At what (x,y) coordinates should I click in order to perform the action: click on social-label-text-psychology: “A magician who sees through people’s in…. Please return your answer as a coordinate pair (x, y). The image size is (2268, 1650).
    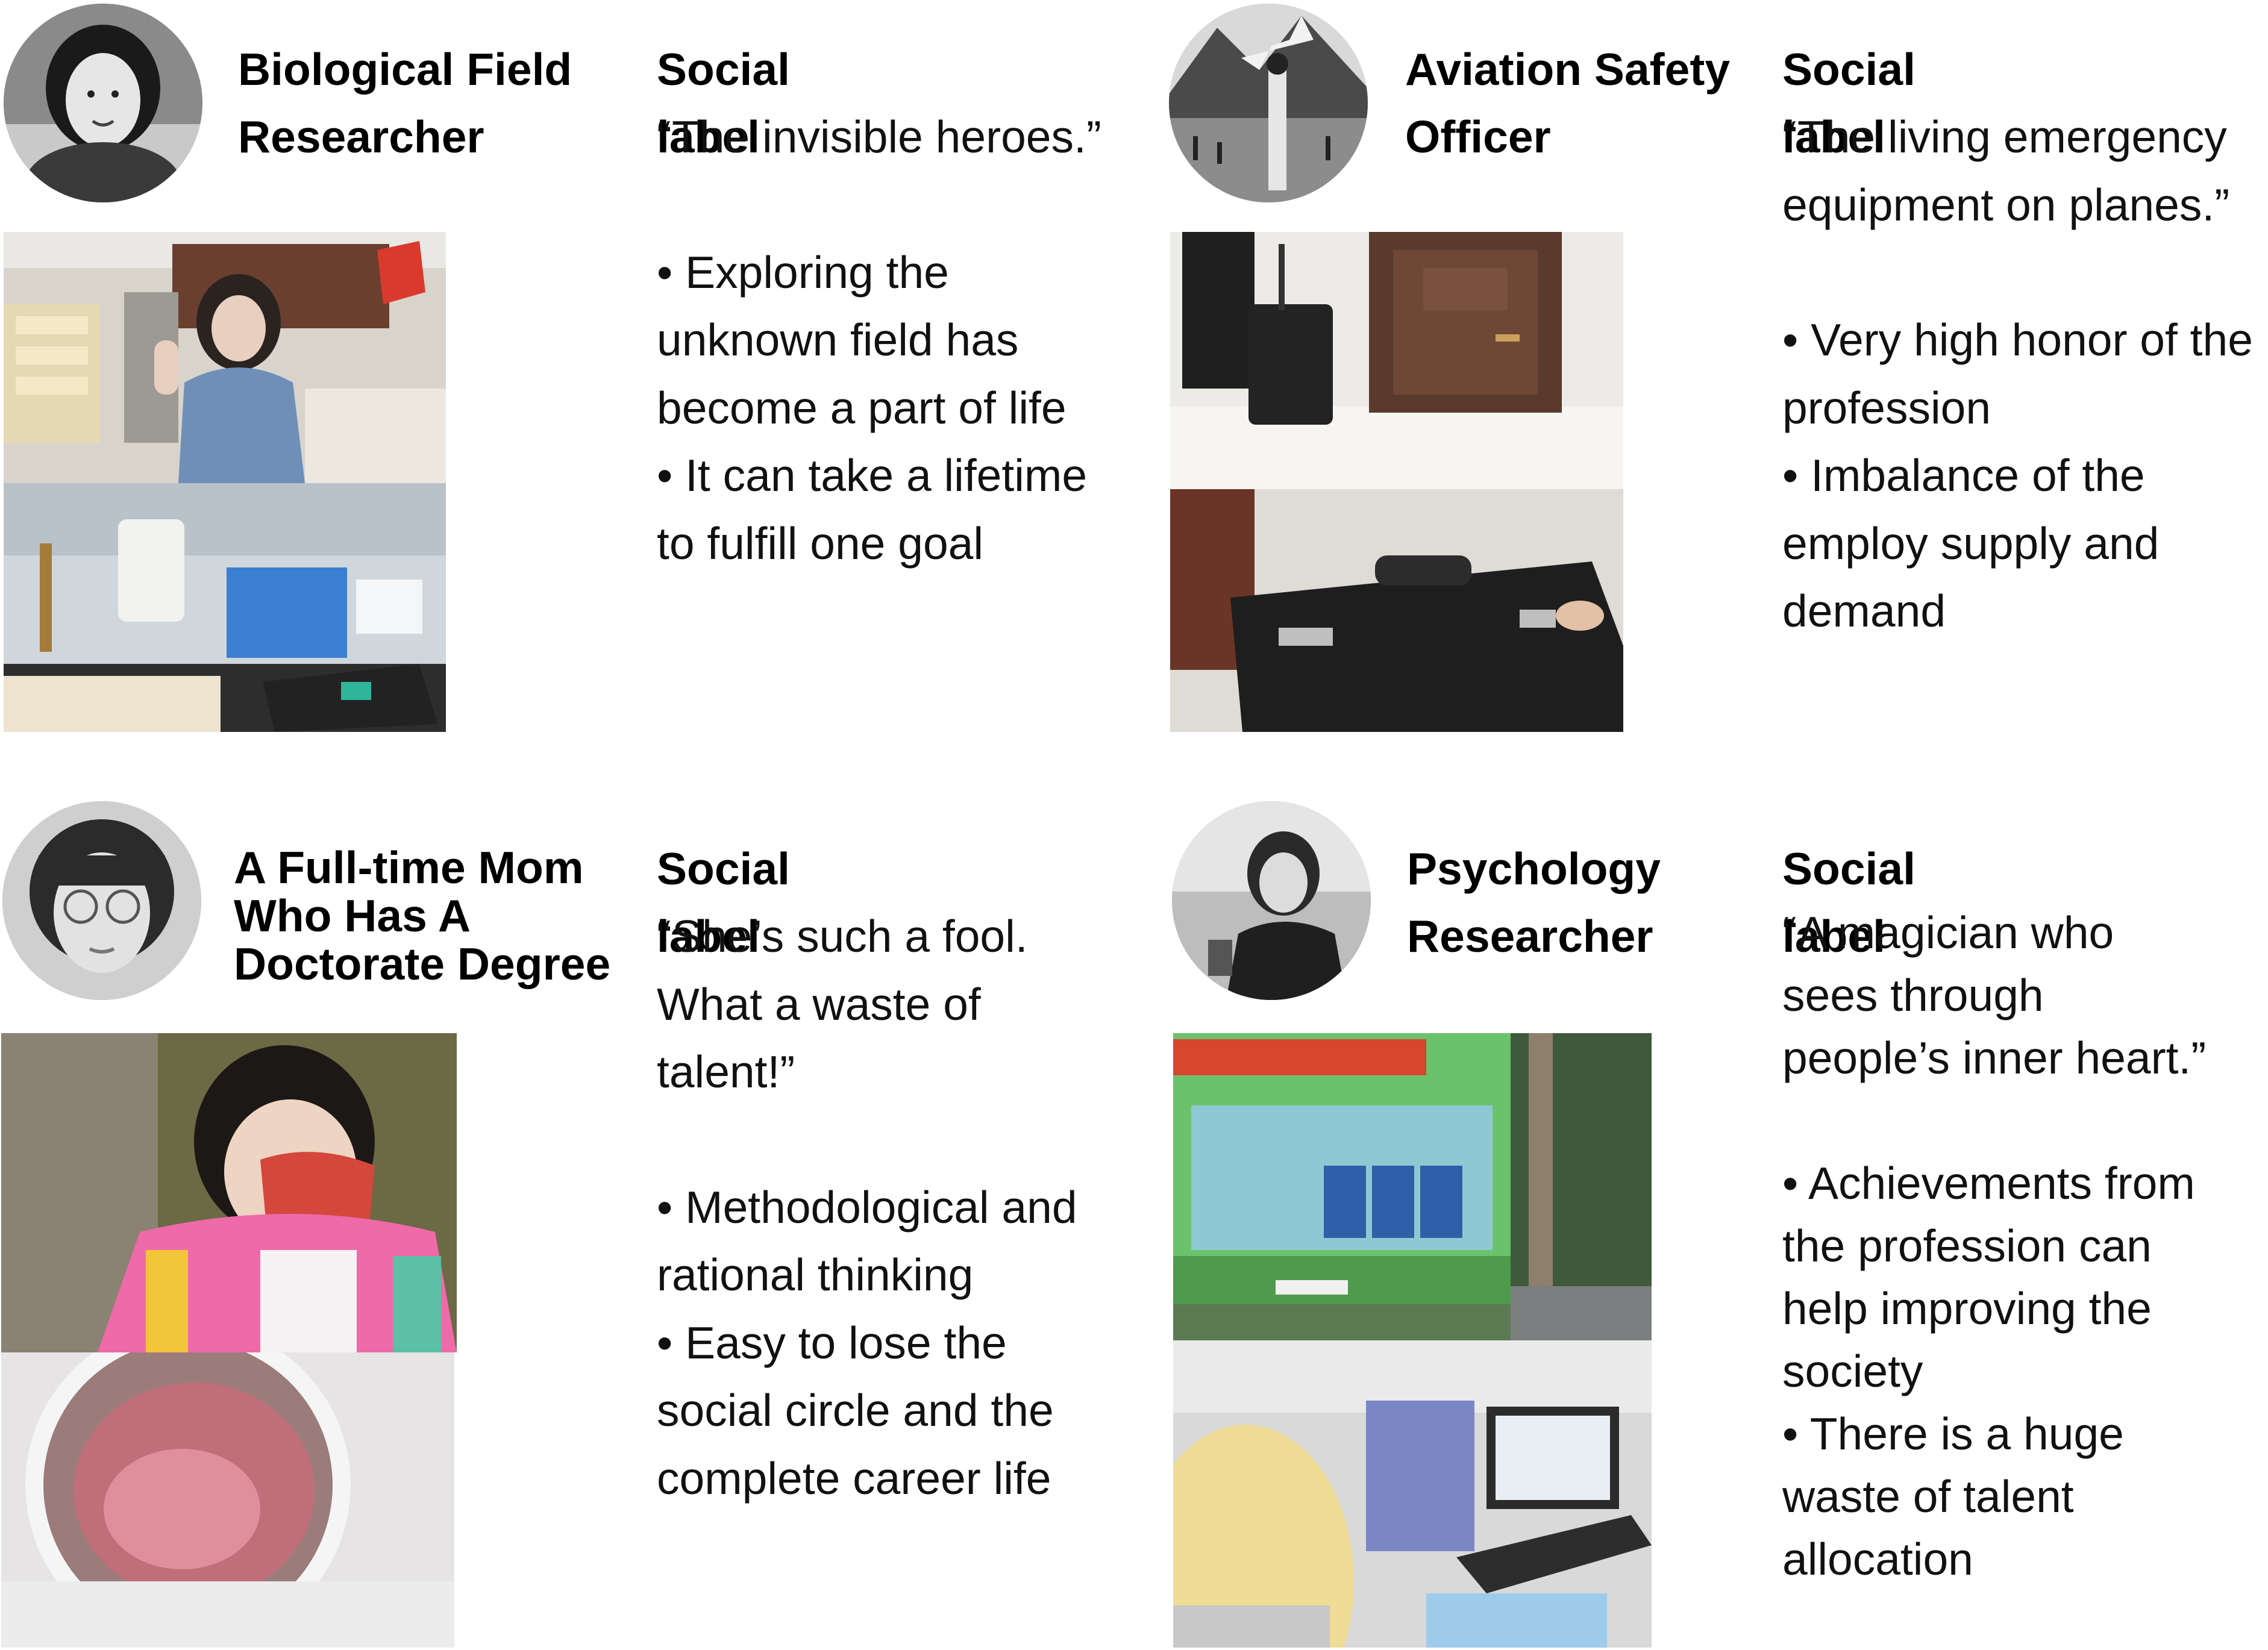
    Looking at the image, I should click on (1999, 1245).